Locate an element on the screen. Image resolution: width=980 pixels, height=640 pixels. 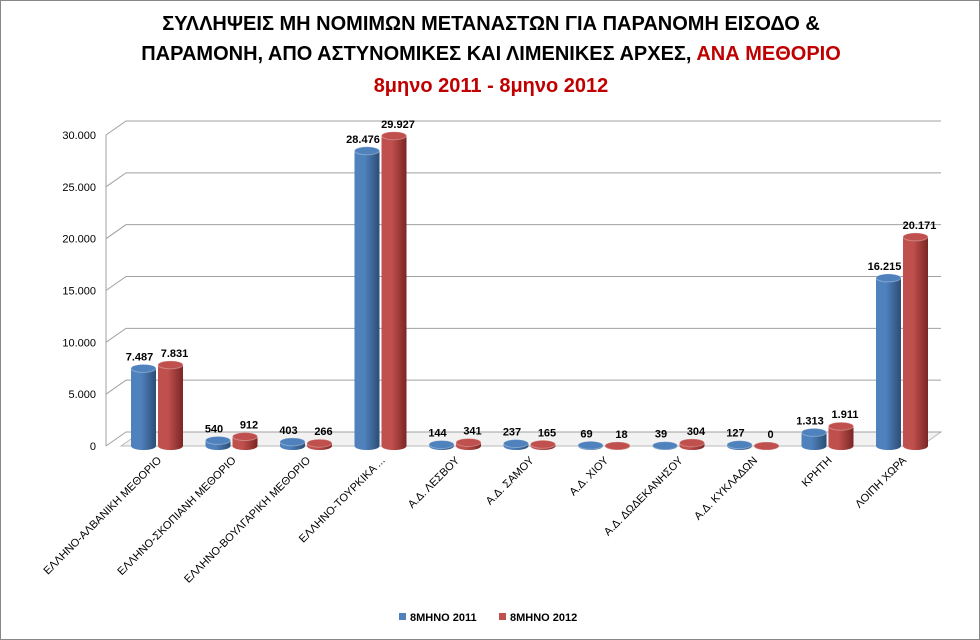
x-tick-label: Α.Δ. ΚΥΚΛΑΔΩΝ is located at coordinates (726, 489).